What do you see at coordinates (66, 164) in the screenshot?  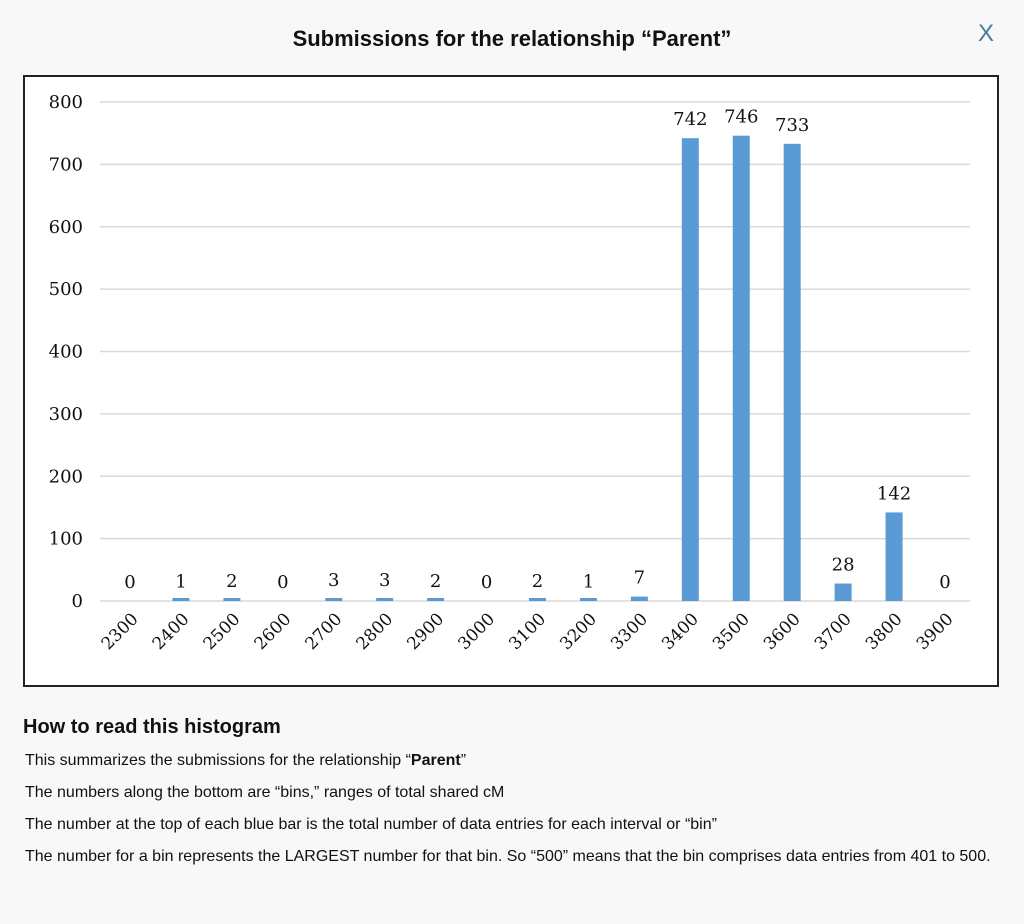 I see `y-tick-label: 700` at bounding box center [66, 164].